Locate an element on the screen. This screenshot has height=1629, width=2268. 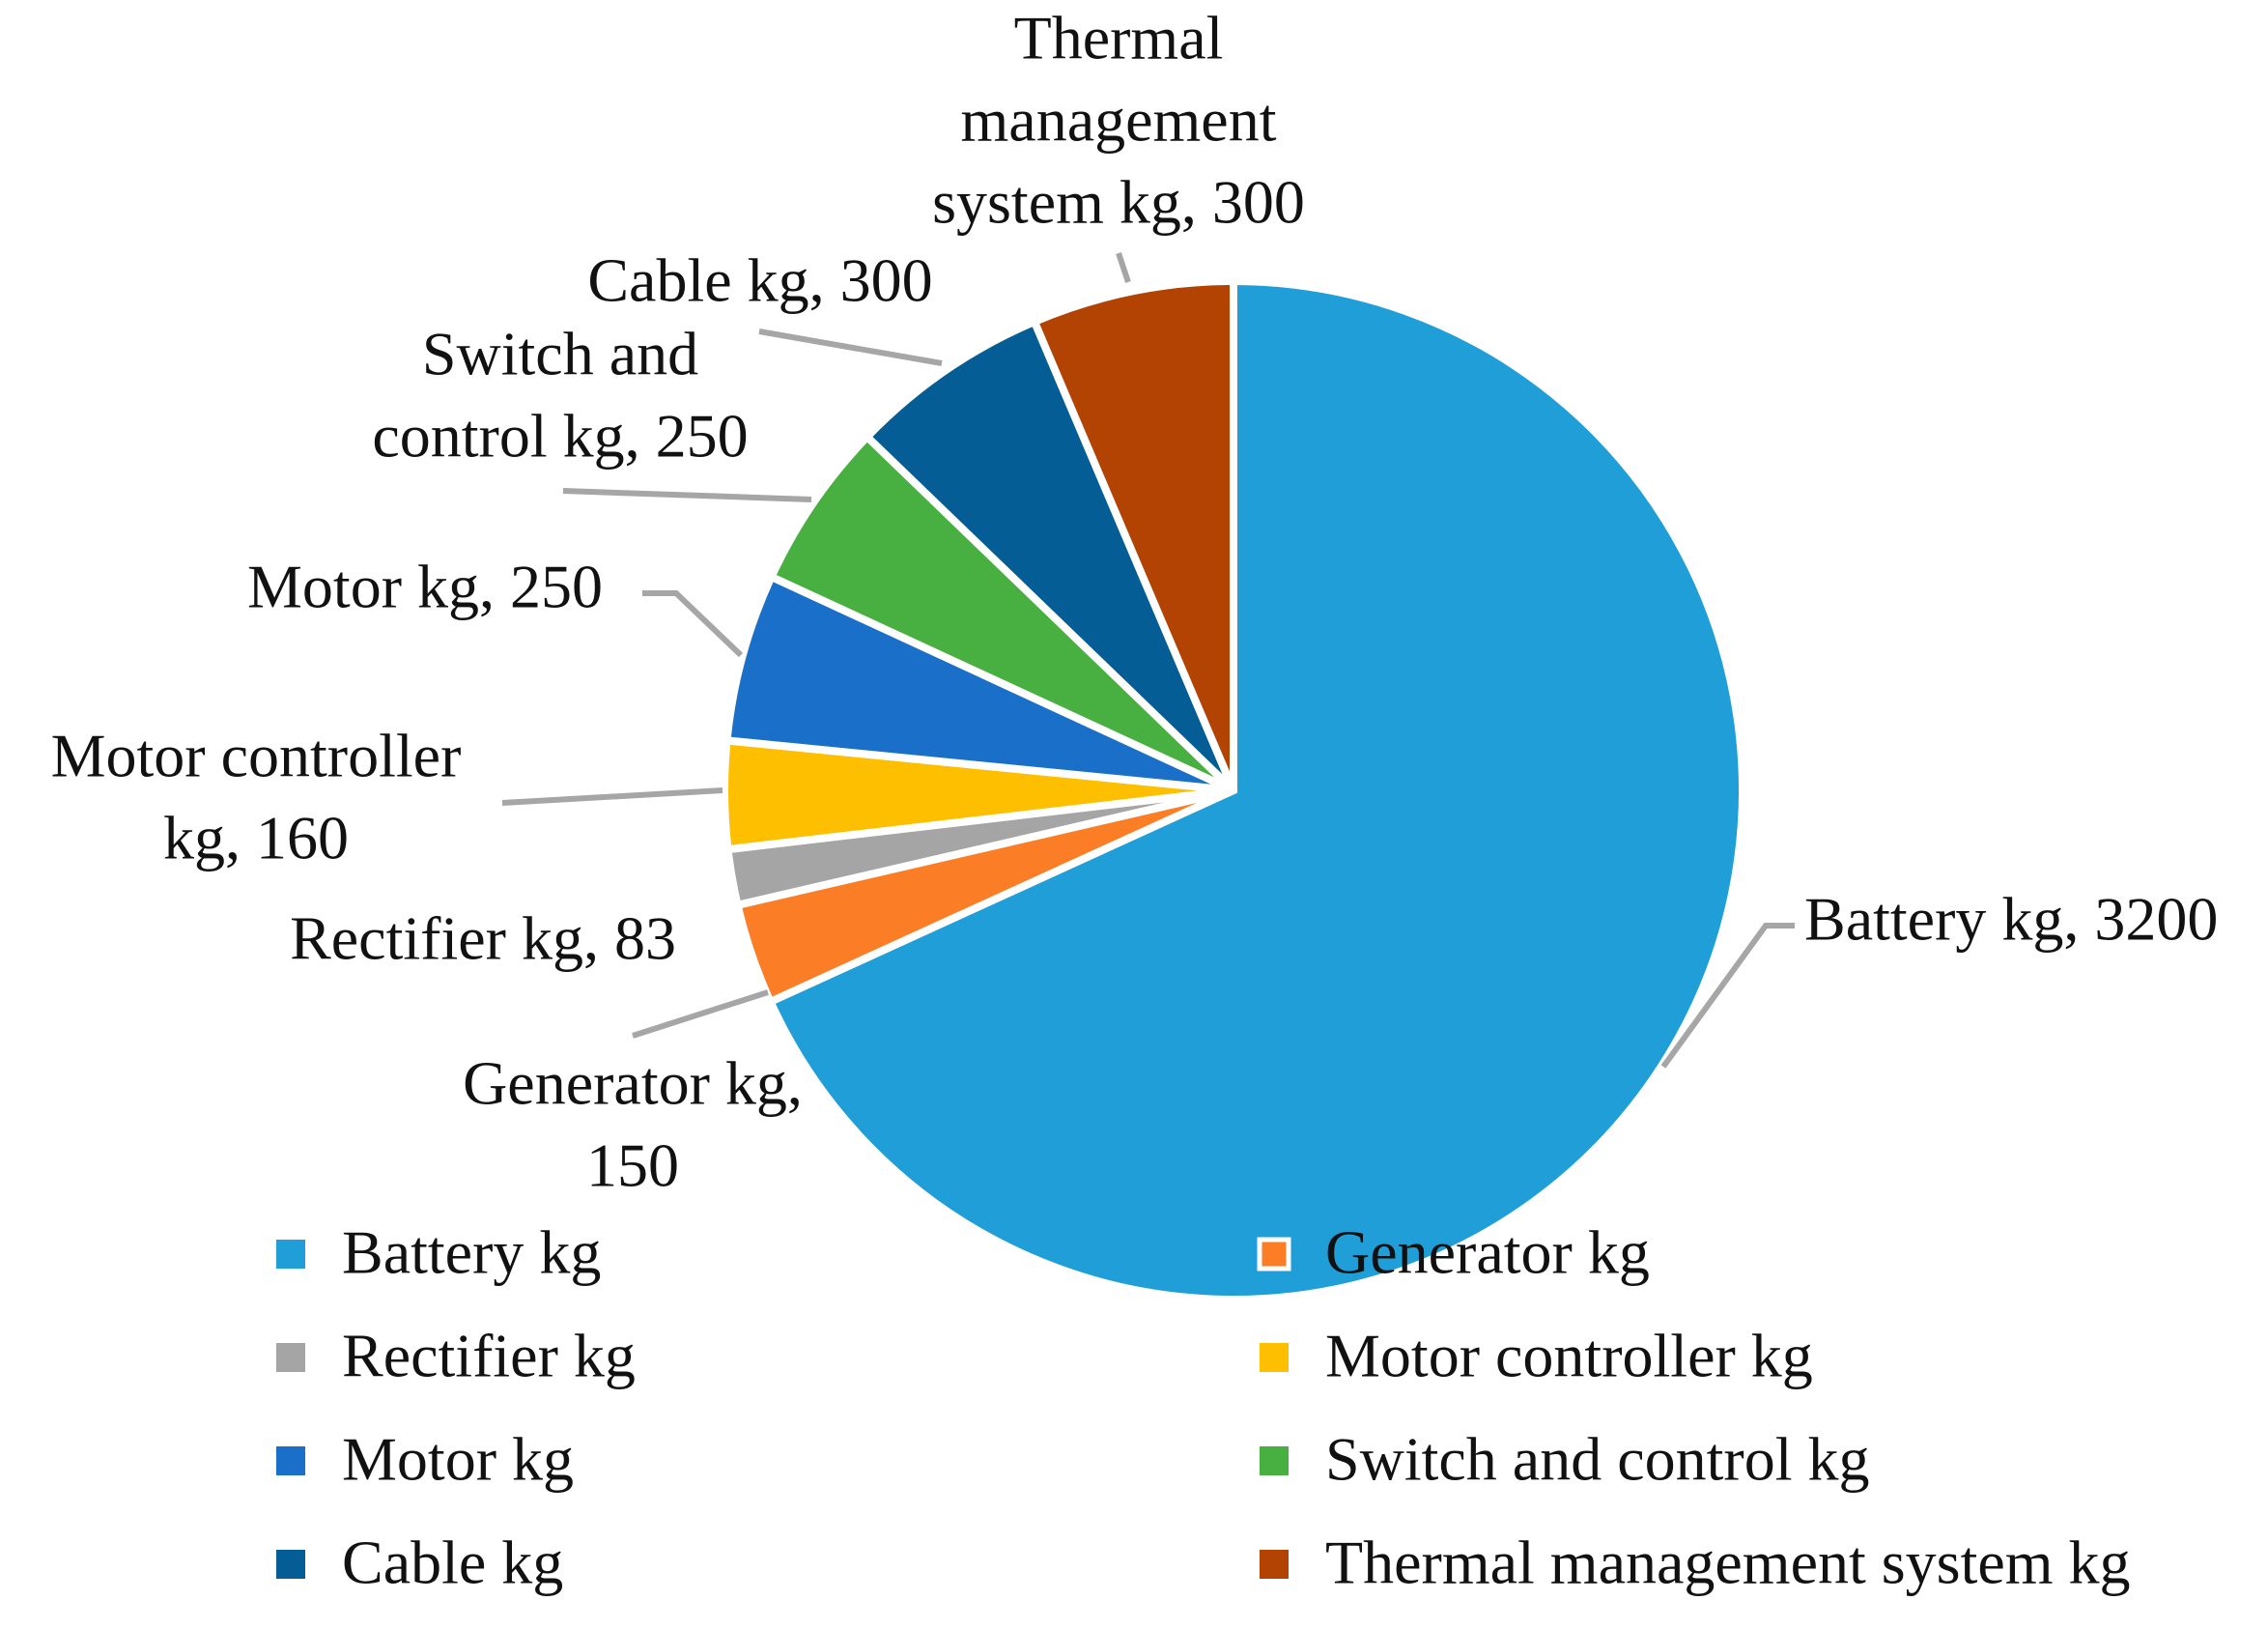
data-label-line: management is located at coordinates (1119, 121).